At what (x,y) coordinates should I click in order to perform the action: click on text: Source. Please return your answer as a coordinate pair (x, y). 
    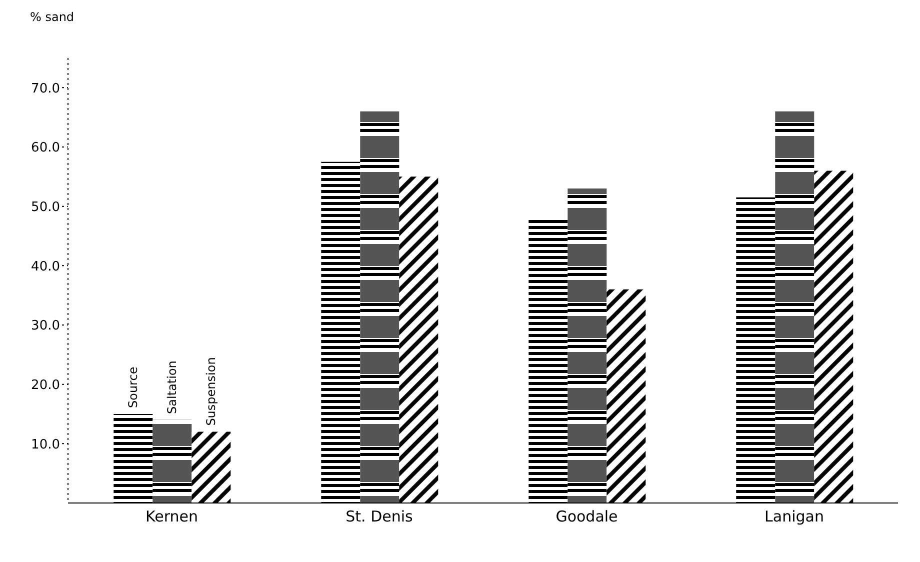
    Looking at the image, I should click on (133, 387).